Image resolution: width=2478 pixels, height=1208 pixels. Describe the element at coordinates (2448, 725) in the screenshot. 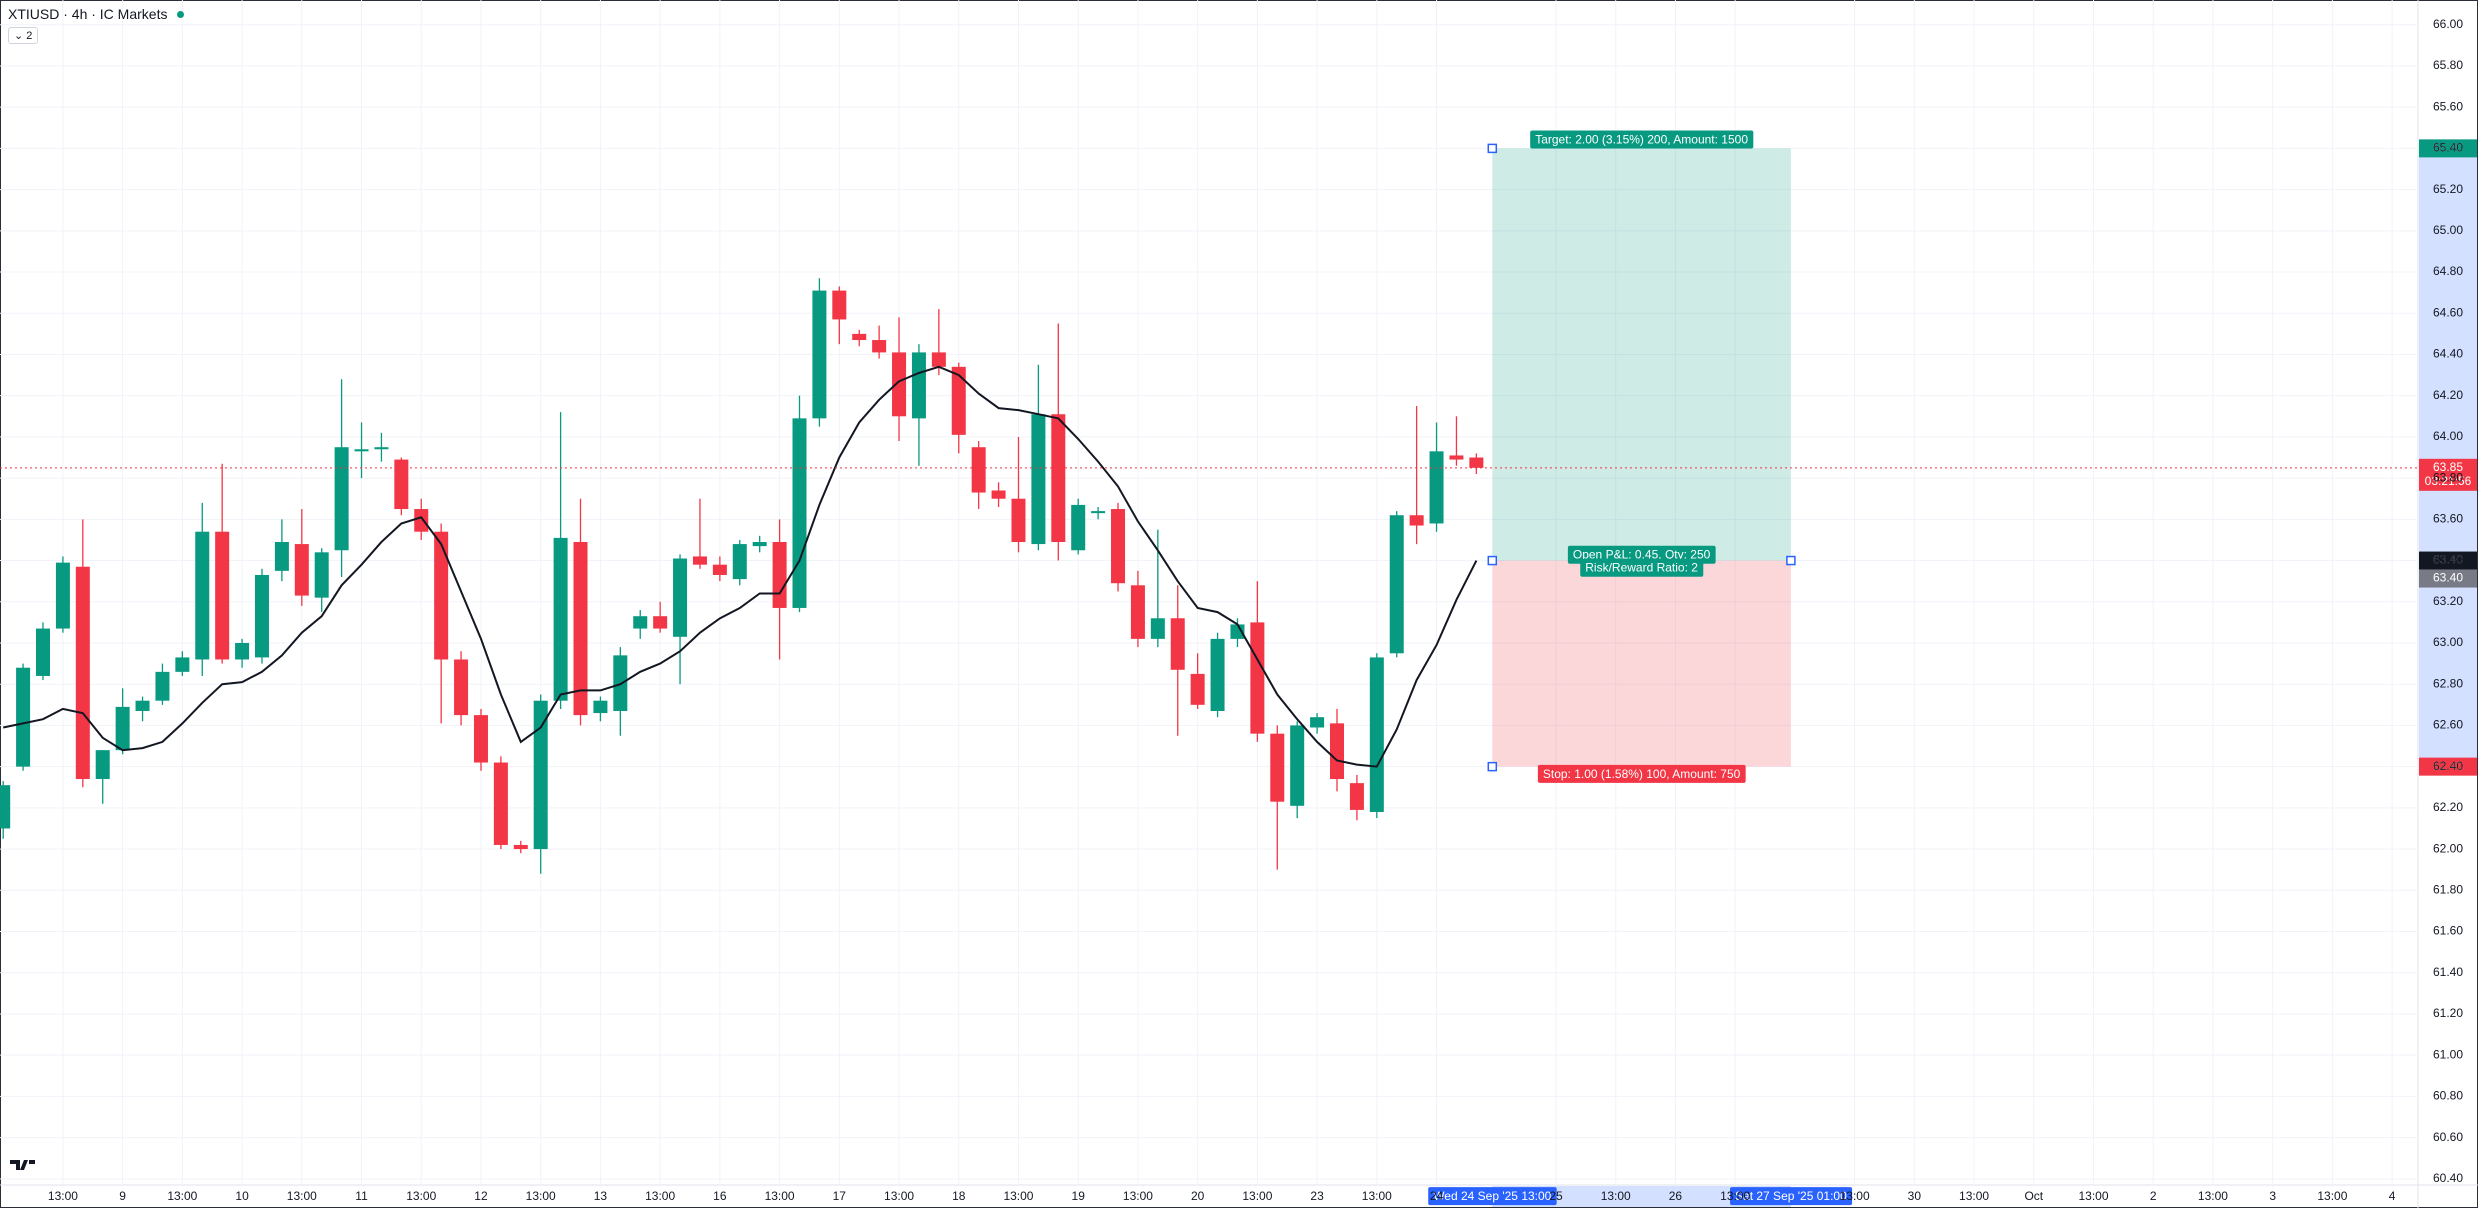

I see `y-tick-label: 62.60` at that location.